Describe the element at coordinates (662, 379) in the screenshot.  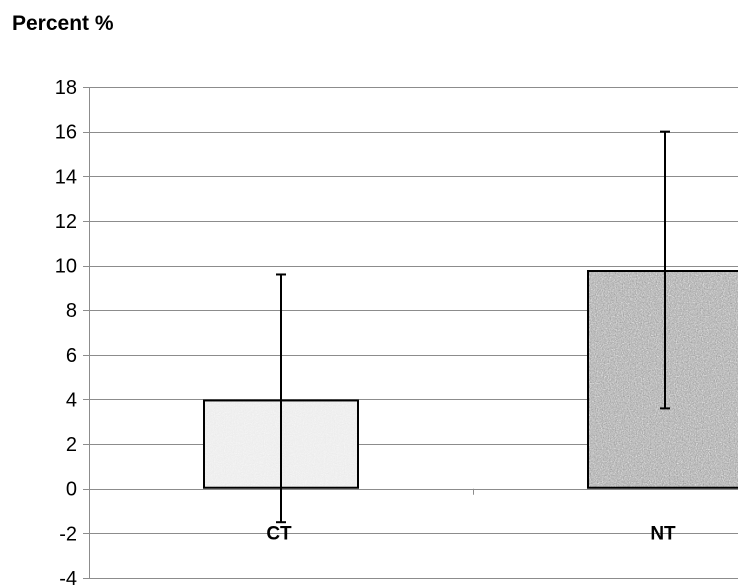
I see `bar-texture` at that location.